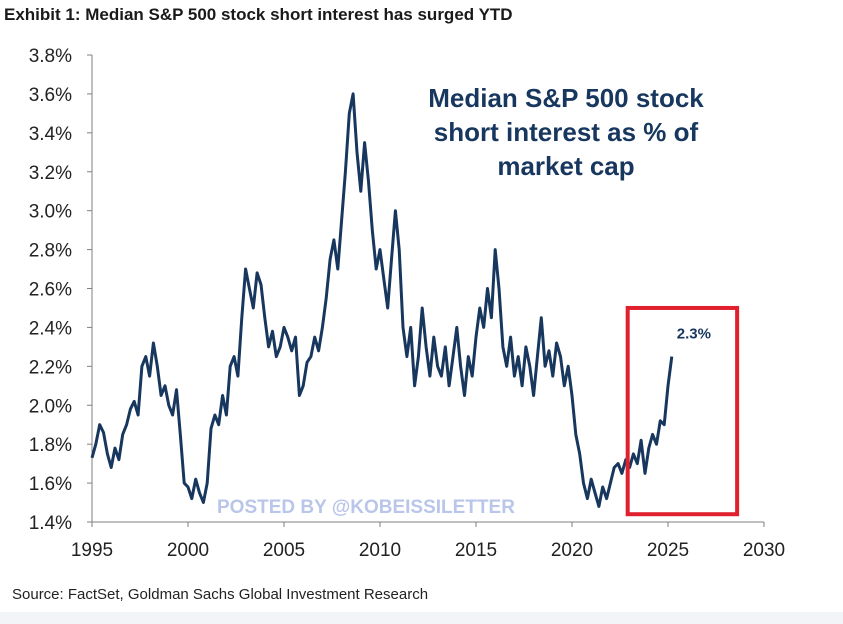  I want to click on chart-title-line: short interest as % of, so click(566, 132).